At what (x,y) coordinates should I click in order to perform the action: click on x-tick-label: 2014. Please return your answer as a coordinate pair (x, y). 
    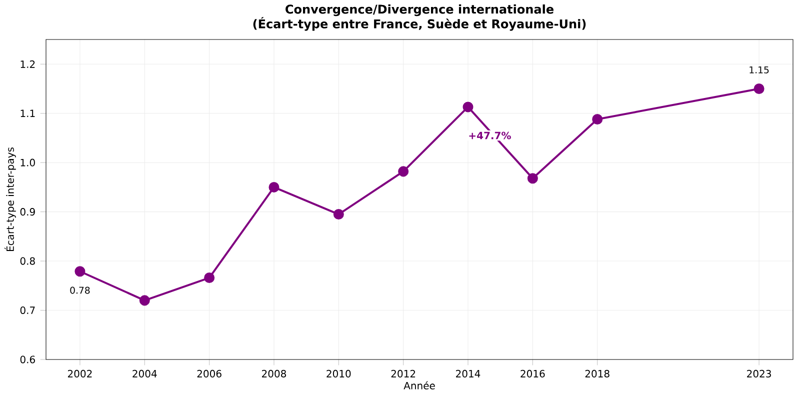
    Looking at the image, I should click on (468, 374).